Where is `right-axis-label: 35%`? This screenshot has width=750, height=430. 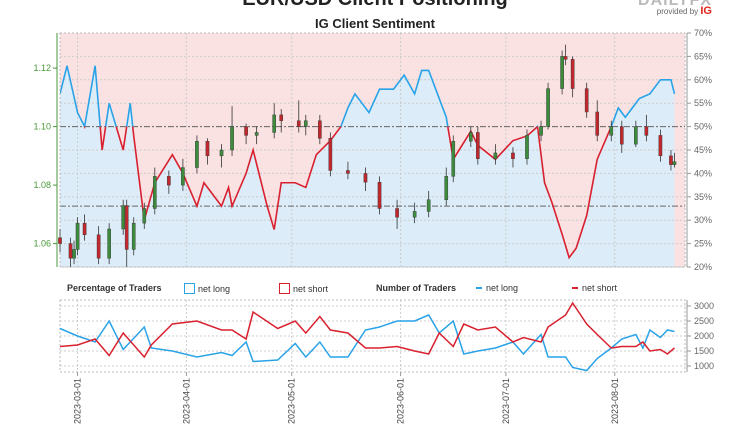
right-axis-label: 35% is located at coordinates (703, 197).